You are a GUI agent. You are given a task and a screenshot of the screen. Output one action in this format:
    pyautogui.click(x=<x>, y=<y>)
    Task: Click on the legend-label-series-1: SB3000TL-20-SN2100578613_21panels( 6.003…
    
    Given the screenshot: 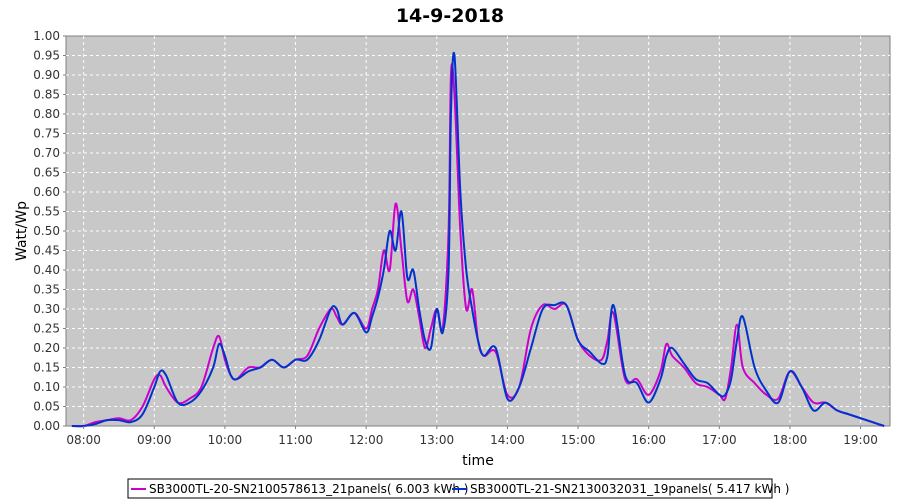 What is the action you would take?
    pyautogui.click(x=308, y=489)
    